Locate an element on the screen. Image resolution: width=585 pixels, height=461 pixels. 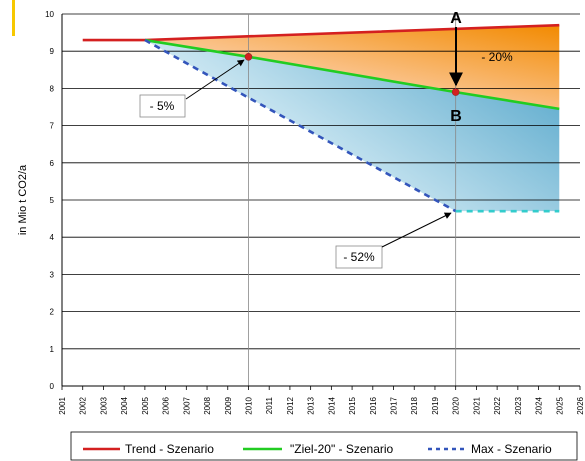
x-tick-2021: 2021 is located at coordinates (476, 405).